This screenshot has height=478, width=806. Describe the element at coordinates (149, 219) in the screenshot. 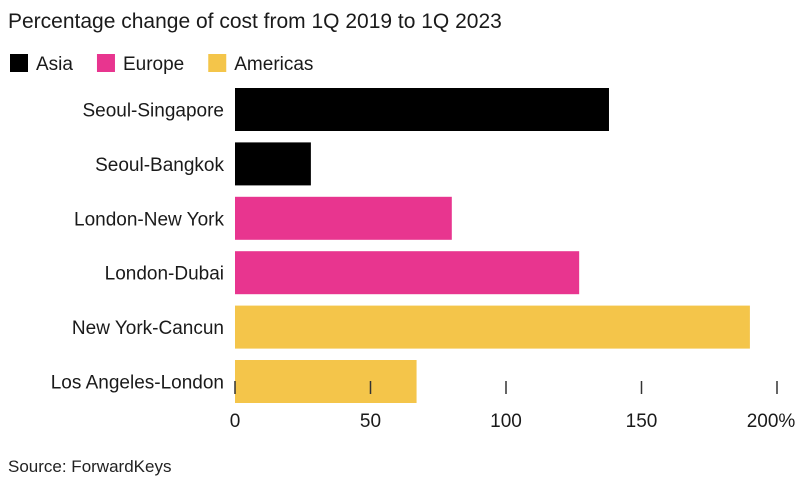

I see `category-label-2: London-New York` at that location.